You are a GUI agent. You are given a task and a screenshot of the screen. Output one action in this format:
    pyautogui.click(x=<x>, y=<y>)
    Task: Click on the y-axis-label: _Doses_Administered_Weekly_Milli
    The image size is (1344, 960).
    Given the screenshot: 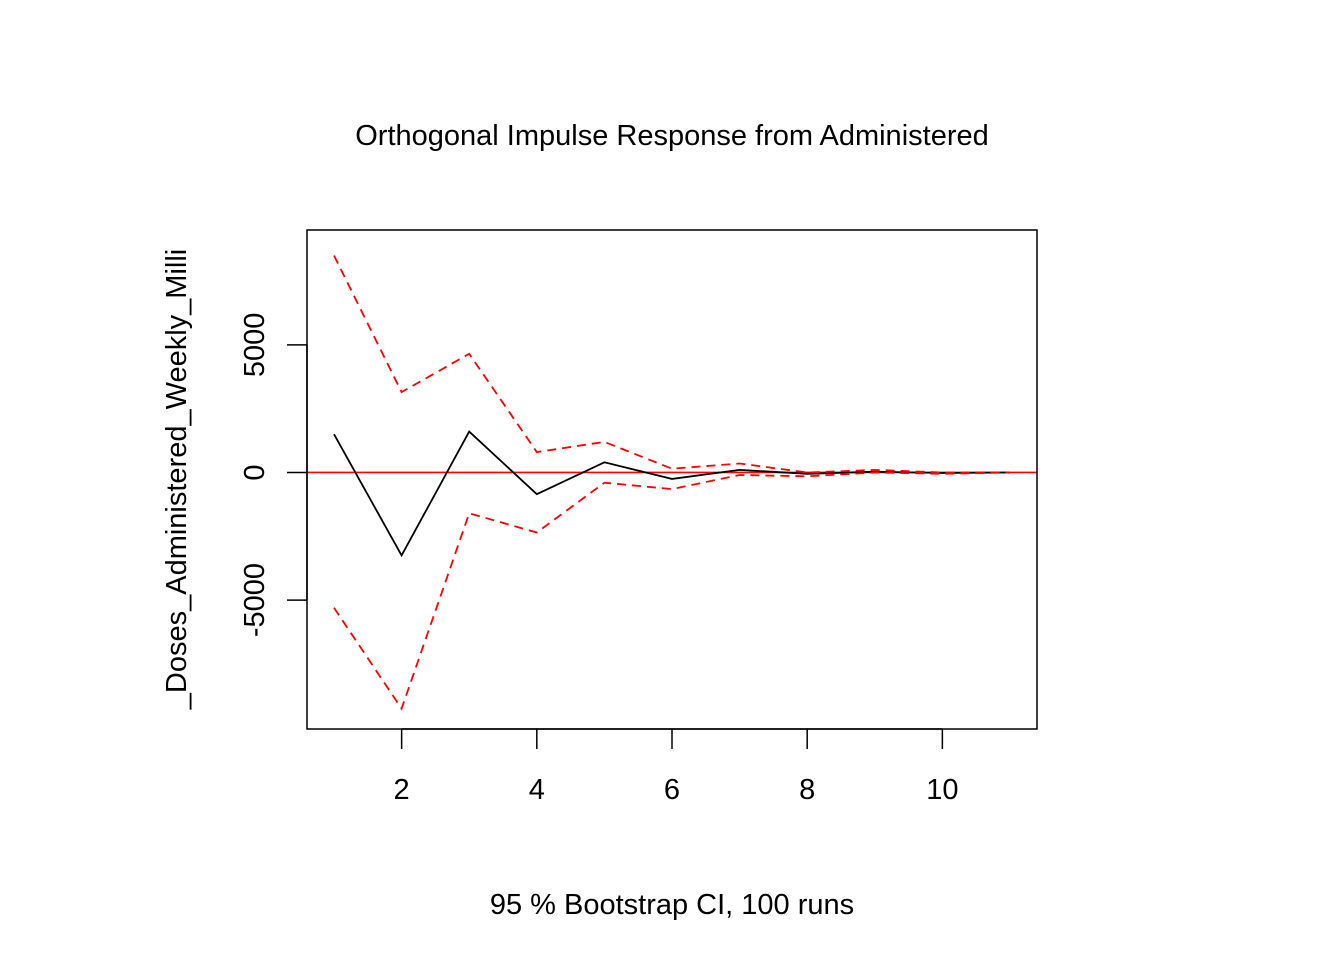 What is the action you would take?
    pyautogui.click(x=177, y=479)
    